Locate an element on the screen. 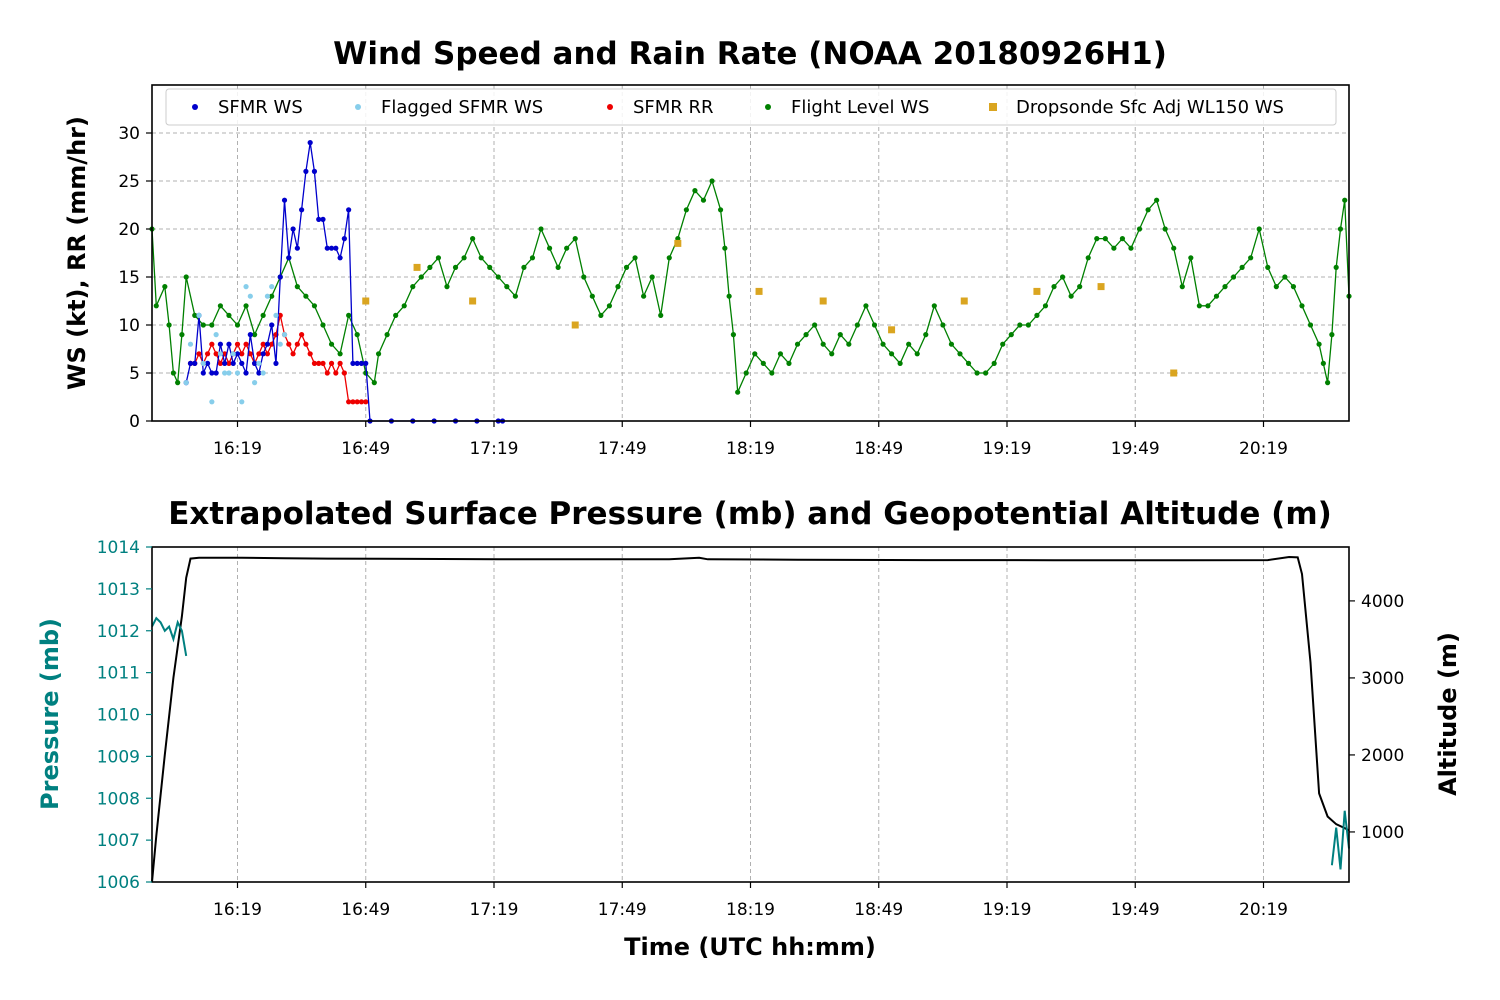 This screenshot has width=1500, height=1000. legend-label: Dropsonde Sfc Adj WL150 WS is located at coordinates (1150, 107).